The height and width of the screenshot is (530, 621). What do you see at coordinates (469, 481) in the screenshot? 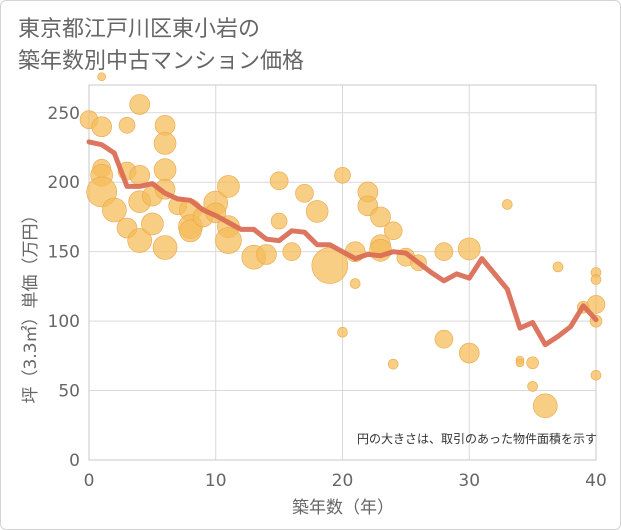
I see `x-tick-label: 30` at bounding box center [469, 481].